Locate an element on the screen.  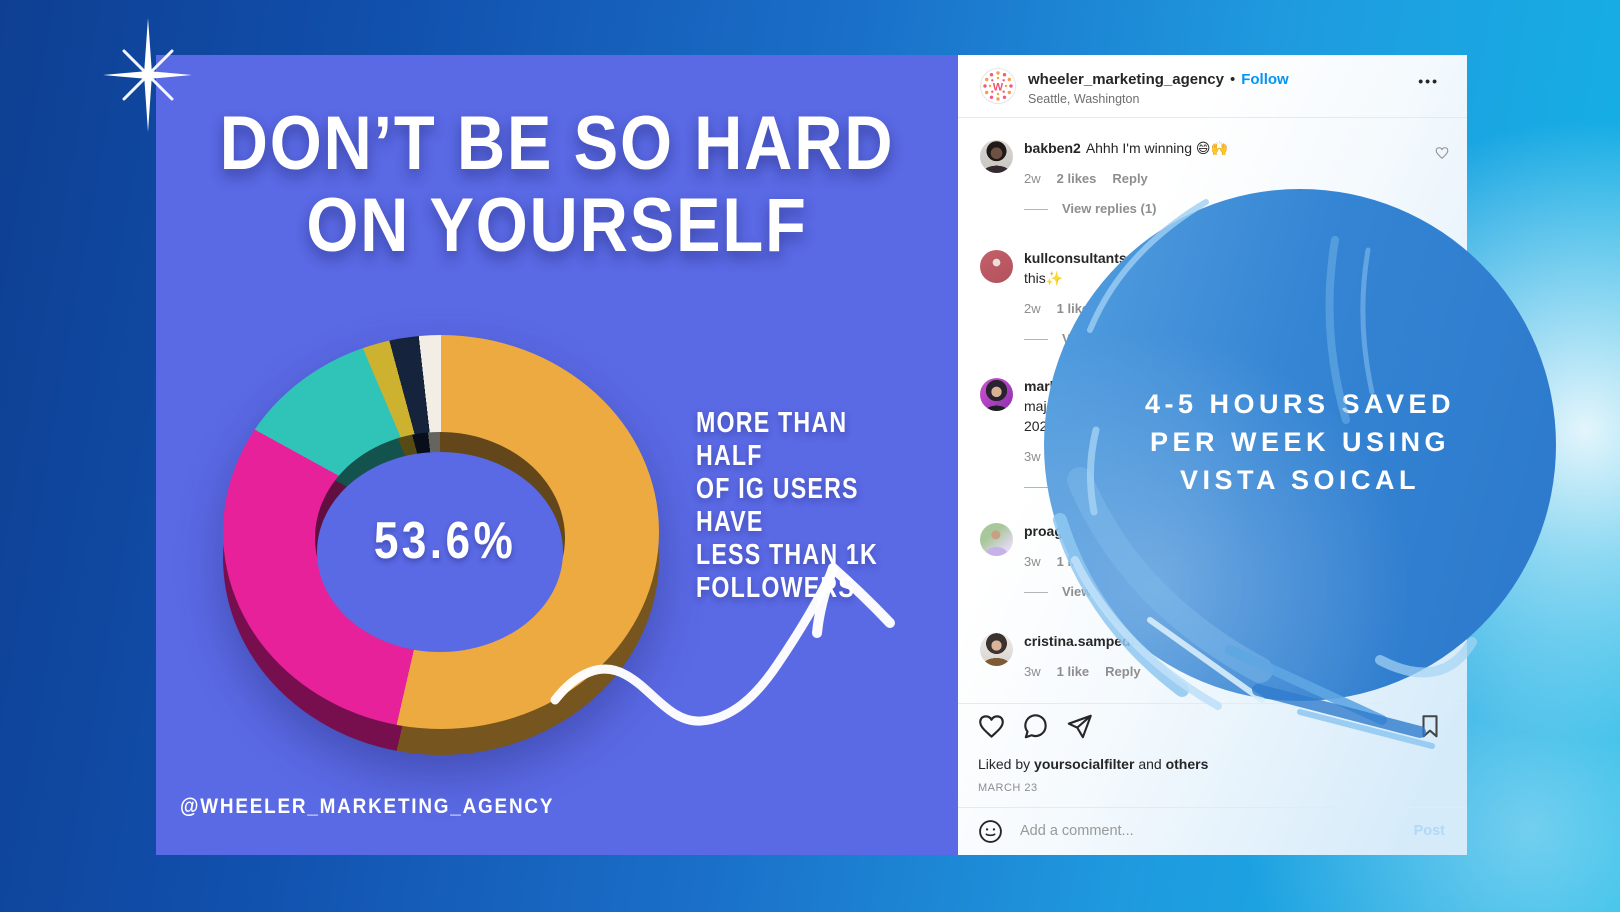
like-comment-icon is located at coordinates (1442, 153).